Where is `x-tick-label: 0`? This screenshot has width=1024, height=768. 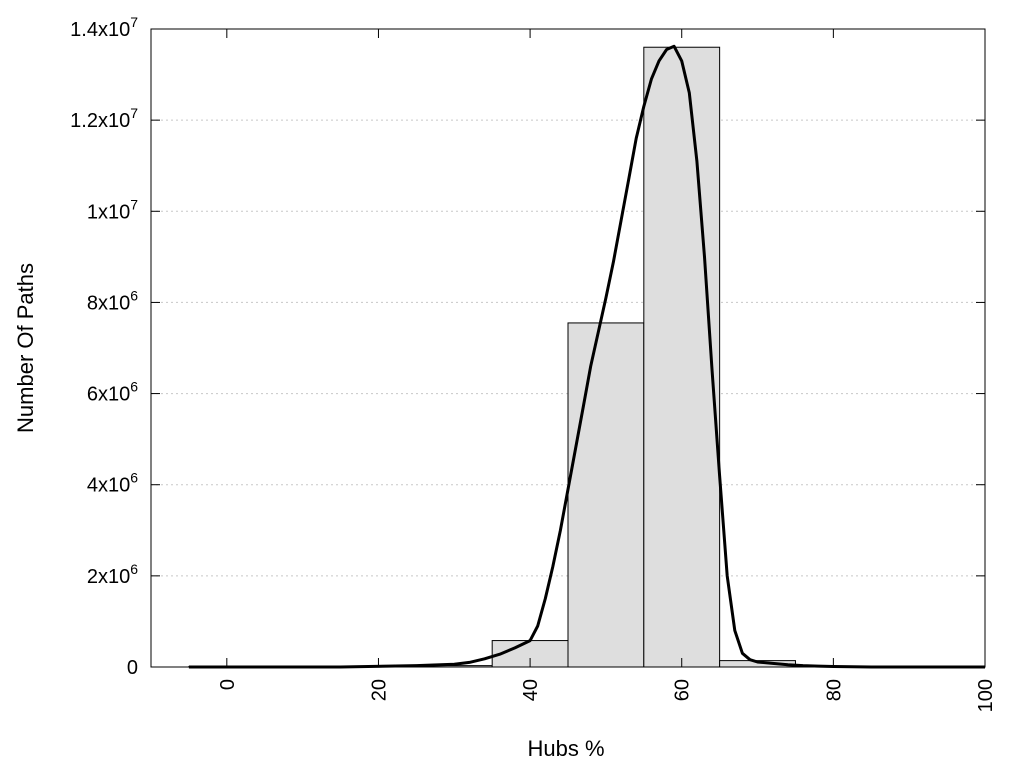 x-tick-label: 0 is located at coordinates (228, 684).